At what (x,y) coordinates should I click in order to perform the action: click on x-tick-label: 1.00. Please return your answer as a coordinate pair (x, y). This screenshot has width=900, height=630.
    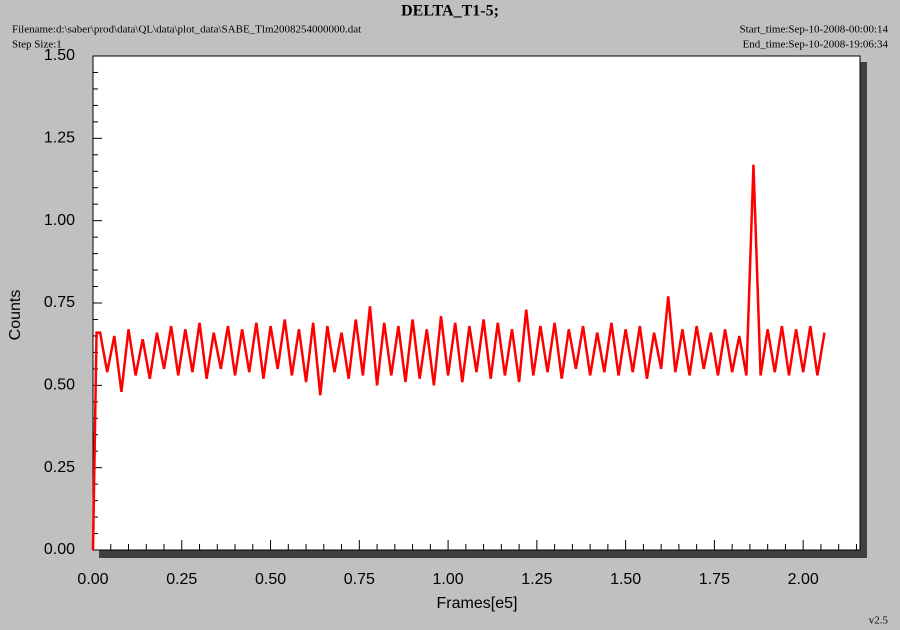
    Looking at the image, I should click on (448, 579).